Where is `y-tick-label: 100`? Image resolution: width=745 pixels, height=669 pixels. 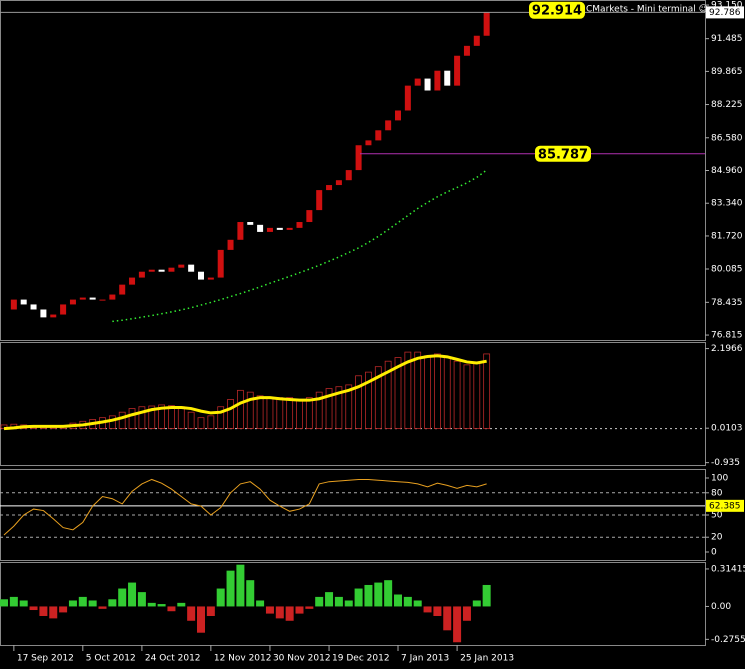 y-tick-label: 100 is located at coordinates (719, 478).